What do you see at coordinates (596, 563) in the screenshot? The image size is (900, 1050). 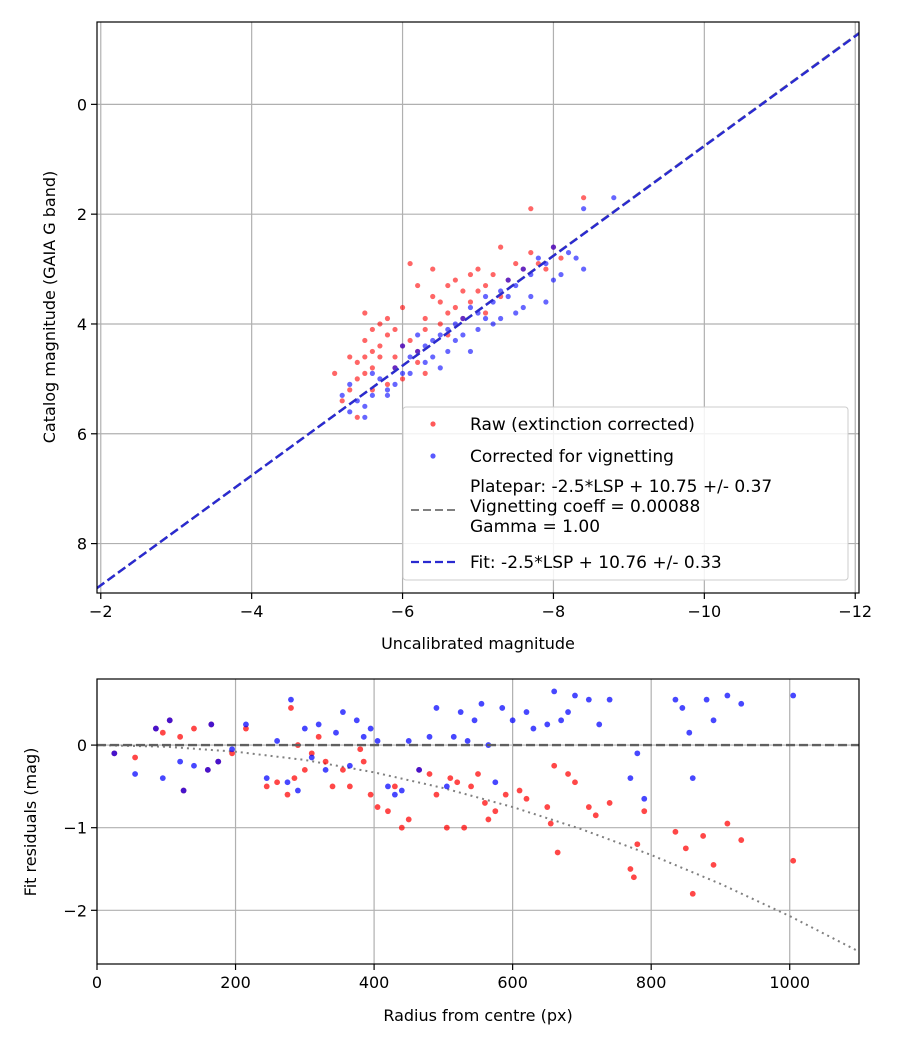 I see `legend-fit-label: Fit: -2.5*LSP + 10.76 +/- 0.33` at bounding box center [596, 563].